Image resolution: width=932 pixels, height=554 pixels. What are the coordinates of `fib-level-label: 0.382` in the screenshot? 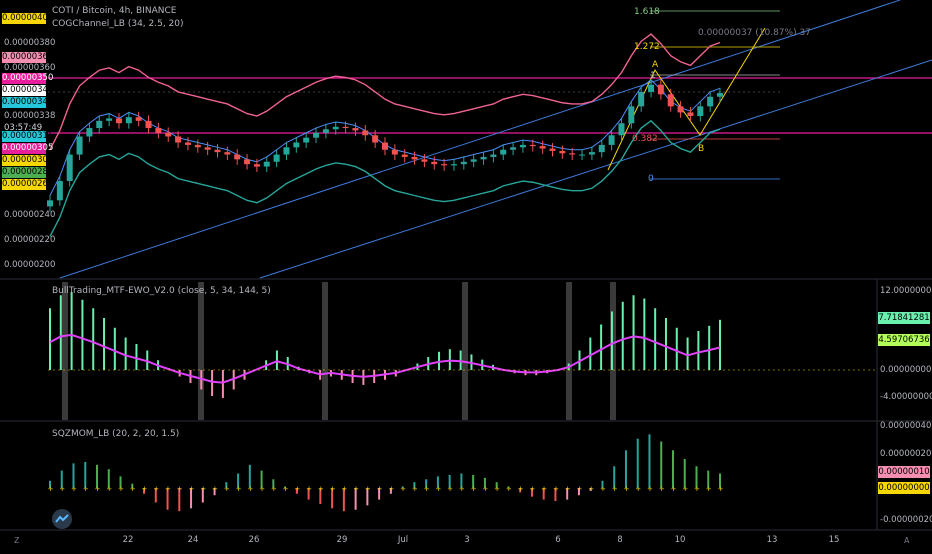 It's located at (645, 139).